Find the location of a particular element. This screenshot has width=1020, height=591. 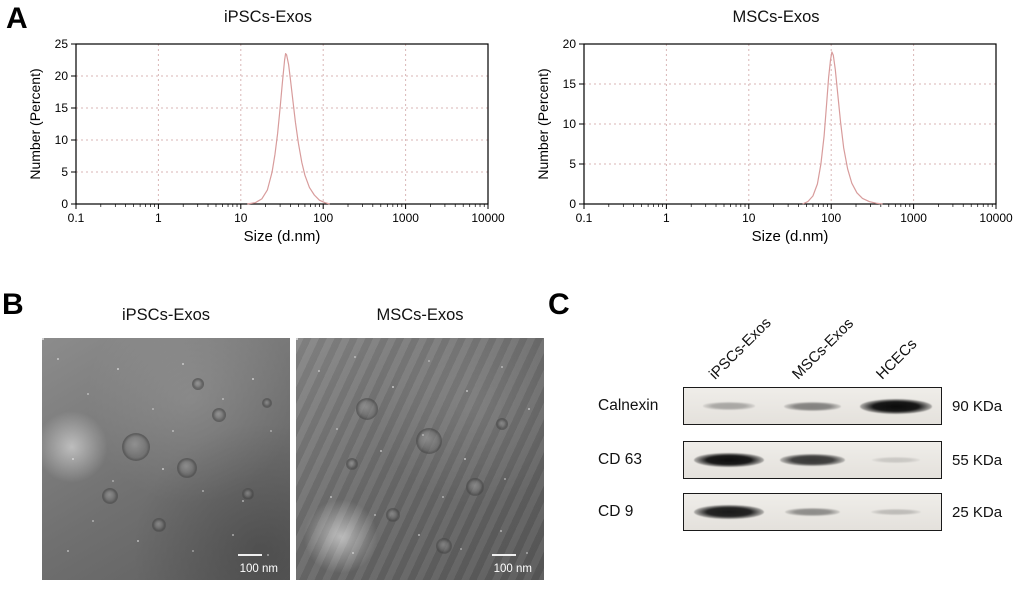

blot-box-calnexin is located at coordinates (812, 406).